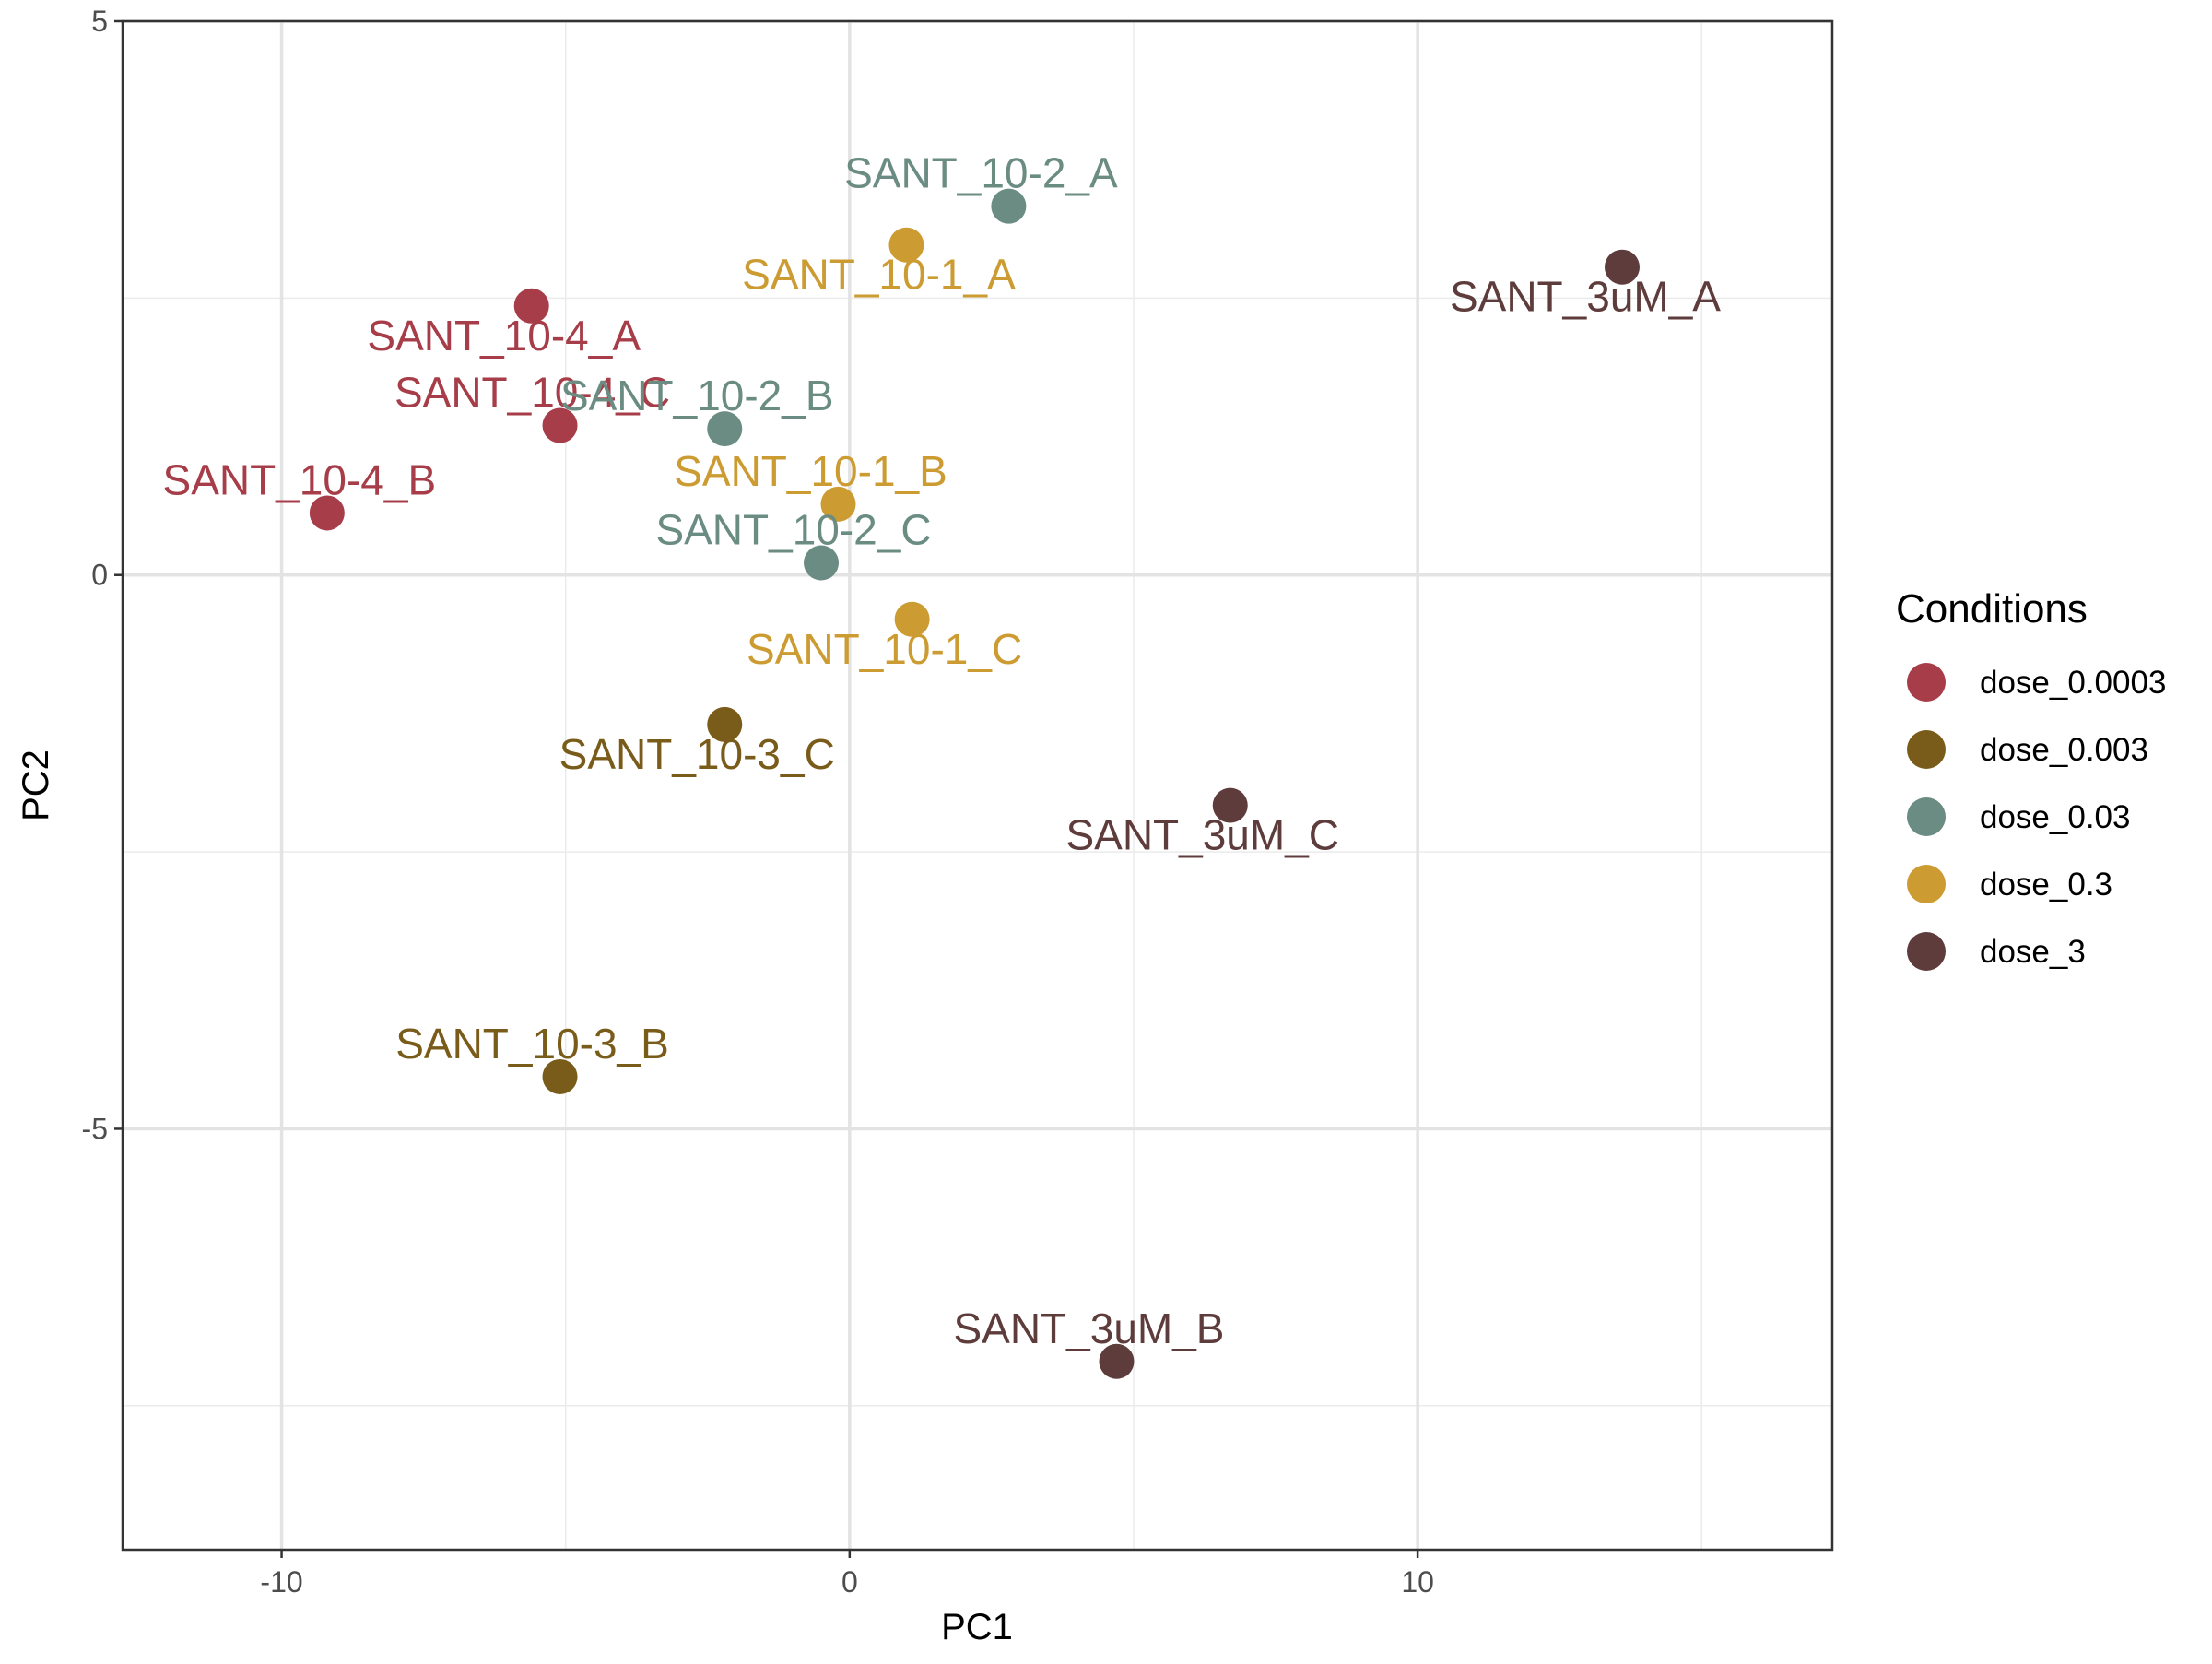 This screenshot has width=2212, height=1664. What do you see at coordinates (95, 1128) in the screenshot?
I see `y-tick-label: -5` at bounding box center [95, 1128].